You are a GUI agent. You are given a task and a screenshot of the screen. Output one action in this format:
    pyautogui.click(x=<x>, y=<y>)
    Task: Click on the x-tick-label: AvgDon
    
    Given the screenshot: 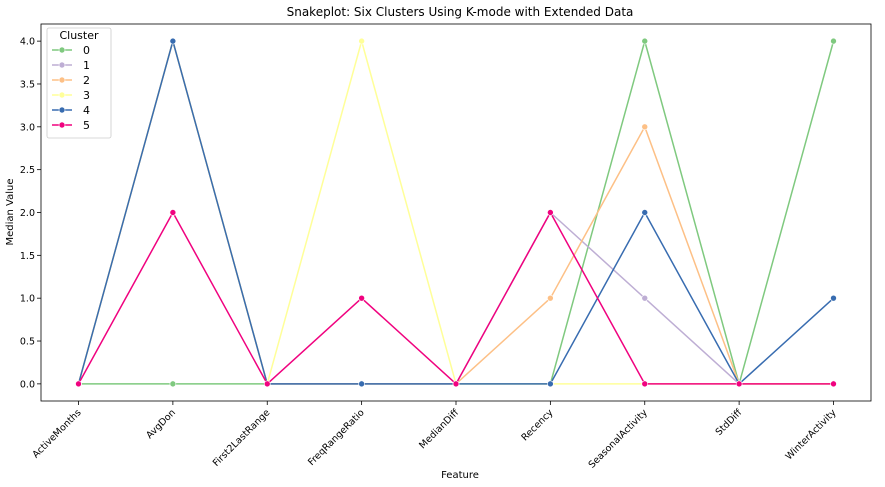 What is the action you would take?
    pyautogui.click(x=161, y=424)
    